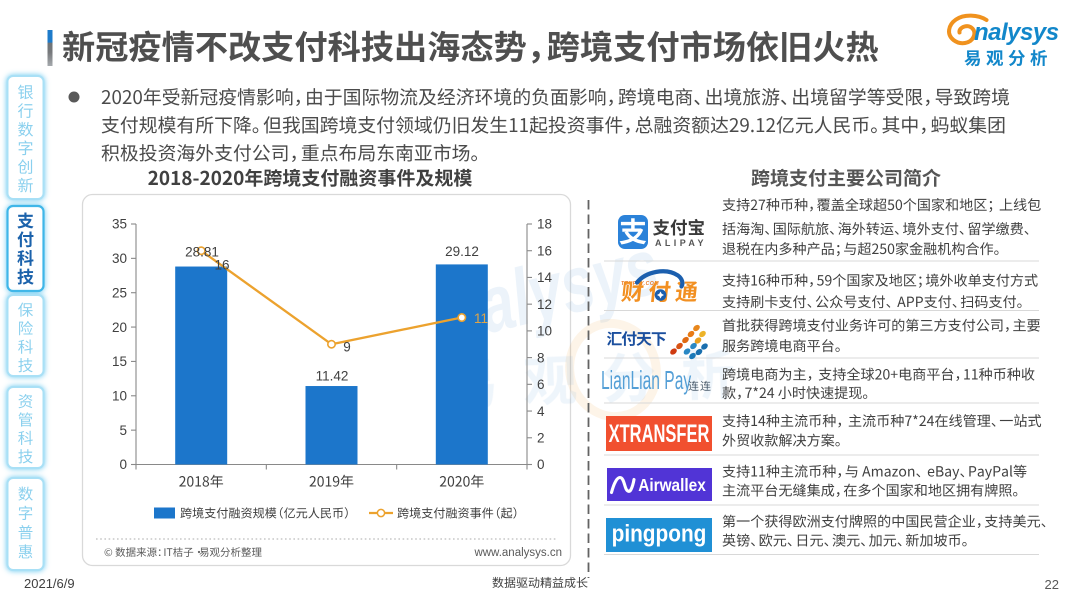 This screenshot has height=613, width=1080. What do you see at coordinates (1052, 584) in the screenshot?
I see `svg-text: 22` at bounding box center [1052, 584].